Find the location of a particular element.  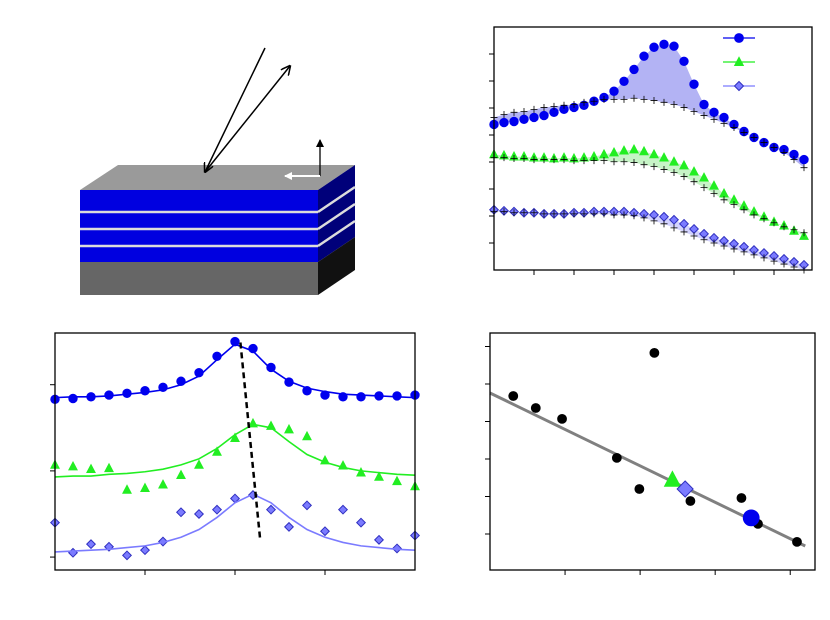

side-stack is located at coordinates (336, 213).